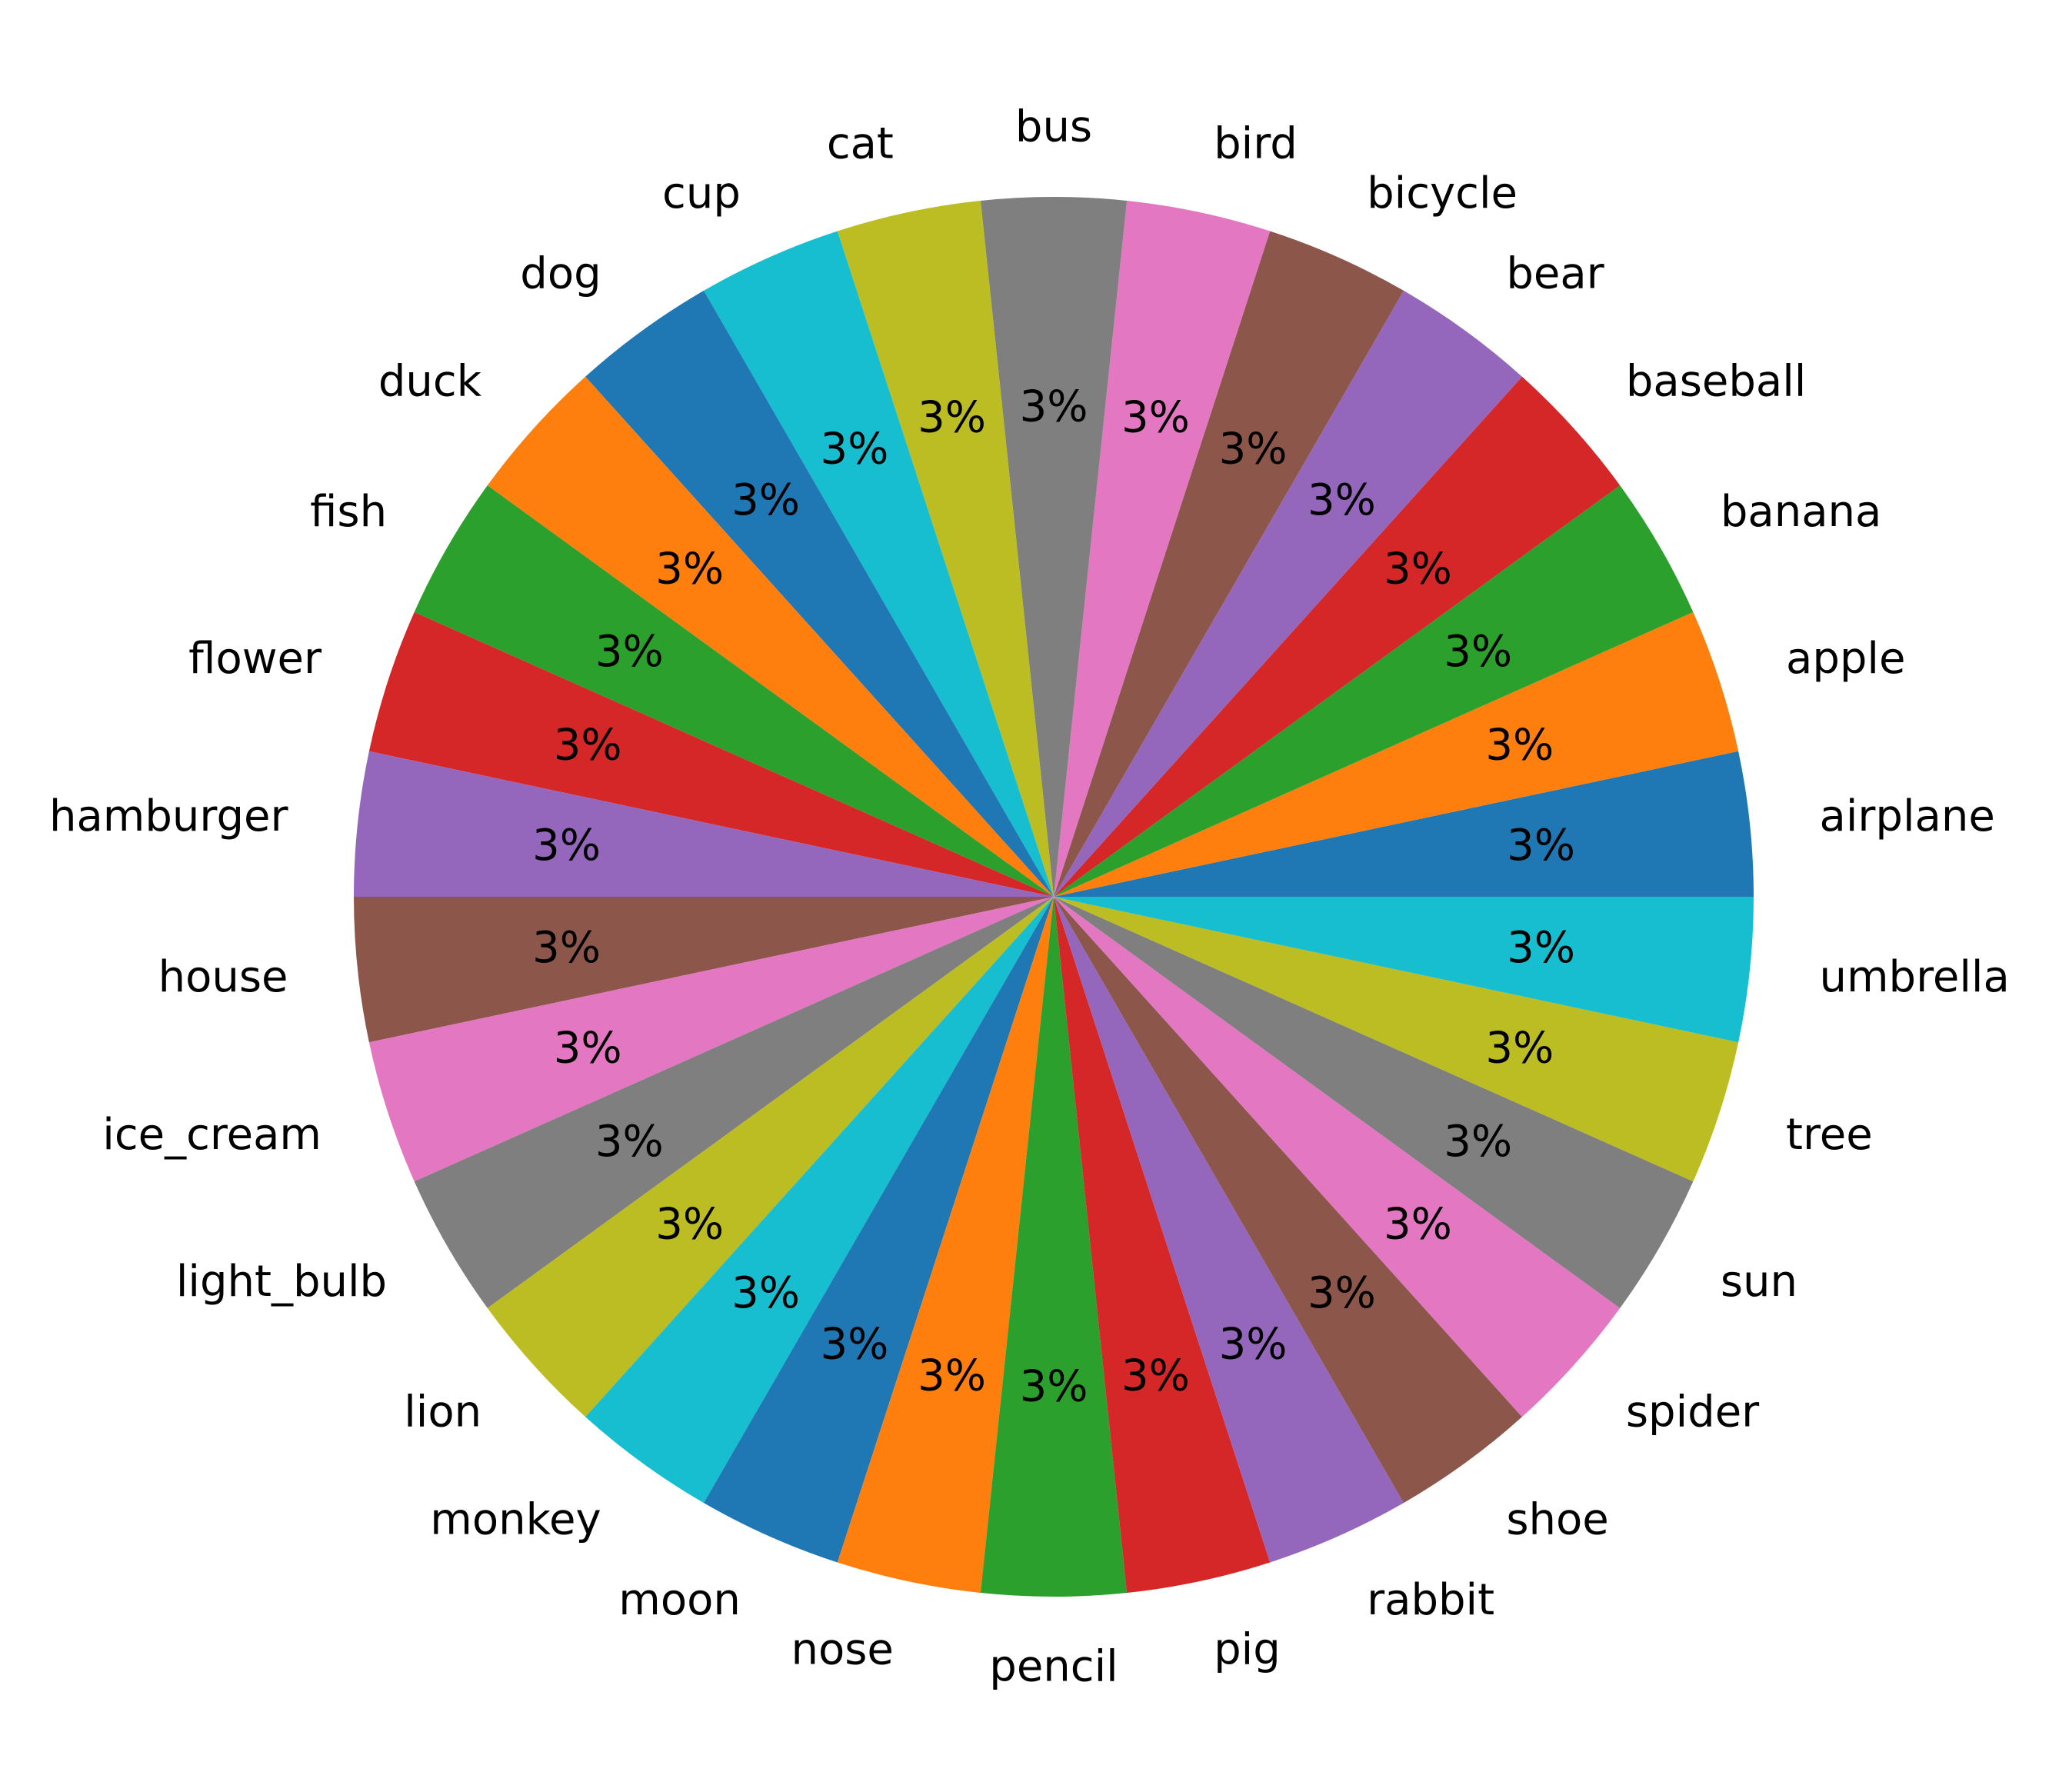 Image resolution: width=2049 pixels, height=1792 pixels. Describe the element at coordinates (588, 746) in the screenshot. I see `percent-label-flower: 3%` at that location.